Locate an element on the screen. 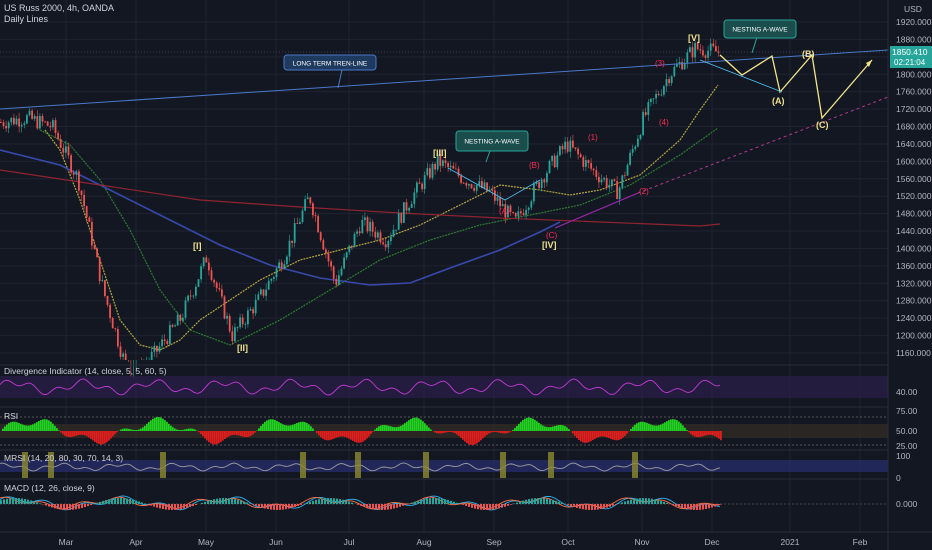 The height and width of the screenshot is (550, 932). callout-trendline: LONG TERM TREN-LINE is located at coordinates (330, 62).